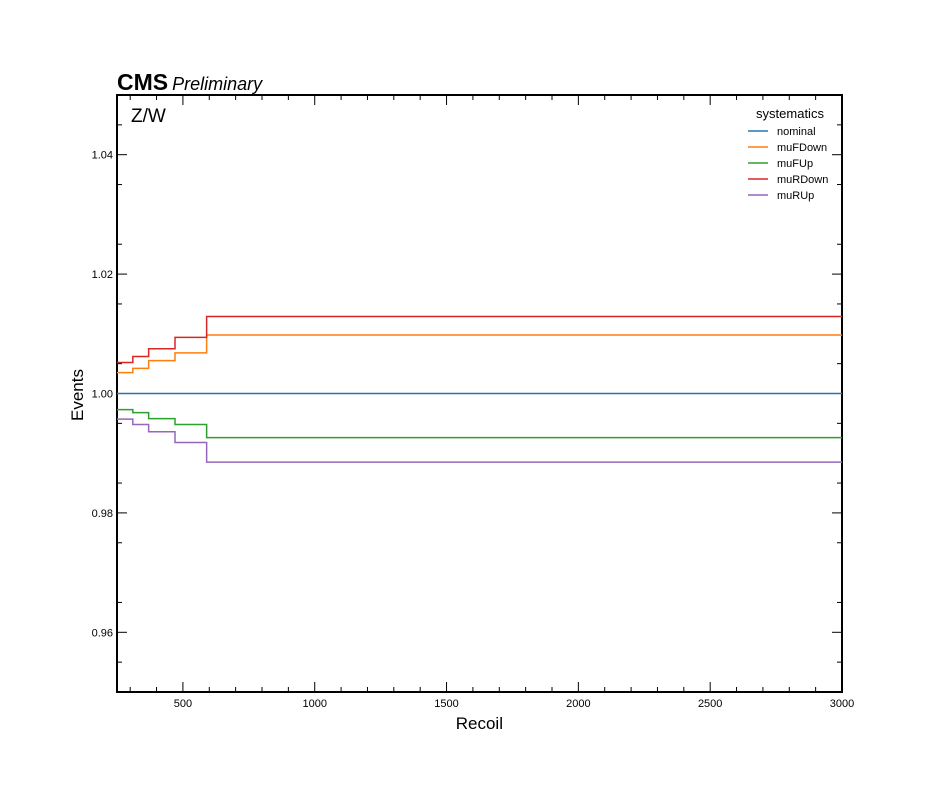 The image size is (936, 792). Describe the element at coordinates (102, 633) in the screenshot. I see `y-tick-label: 0.96` at that location.